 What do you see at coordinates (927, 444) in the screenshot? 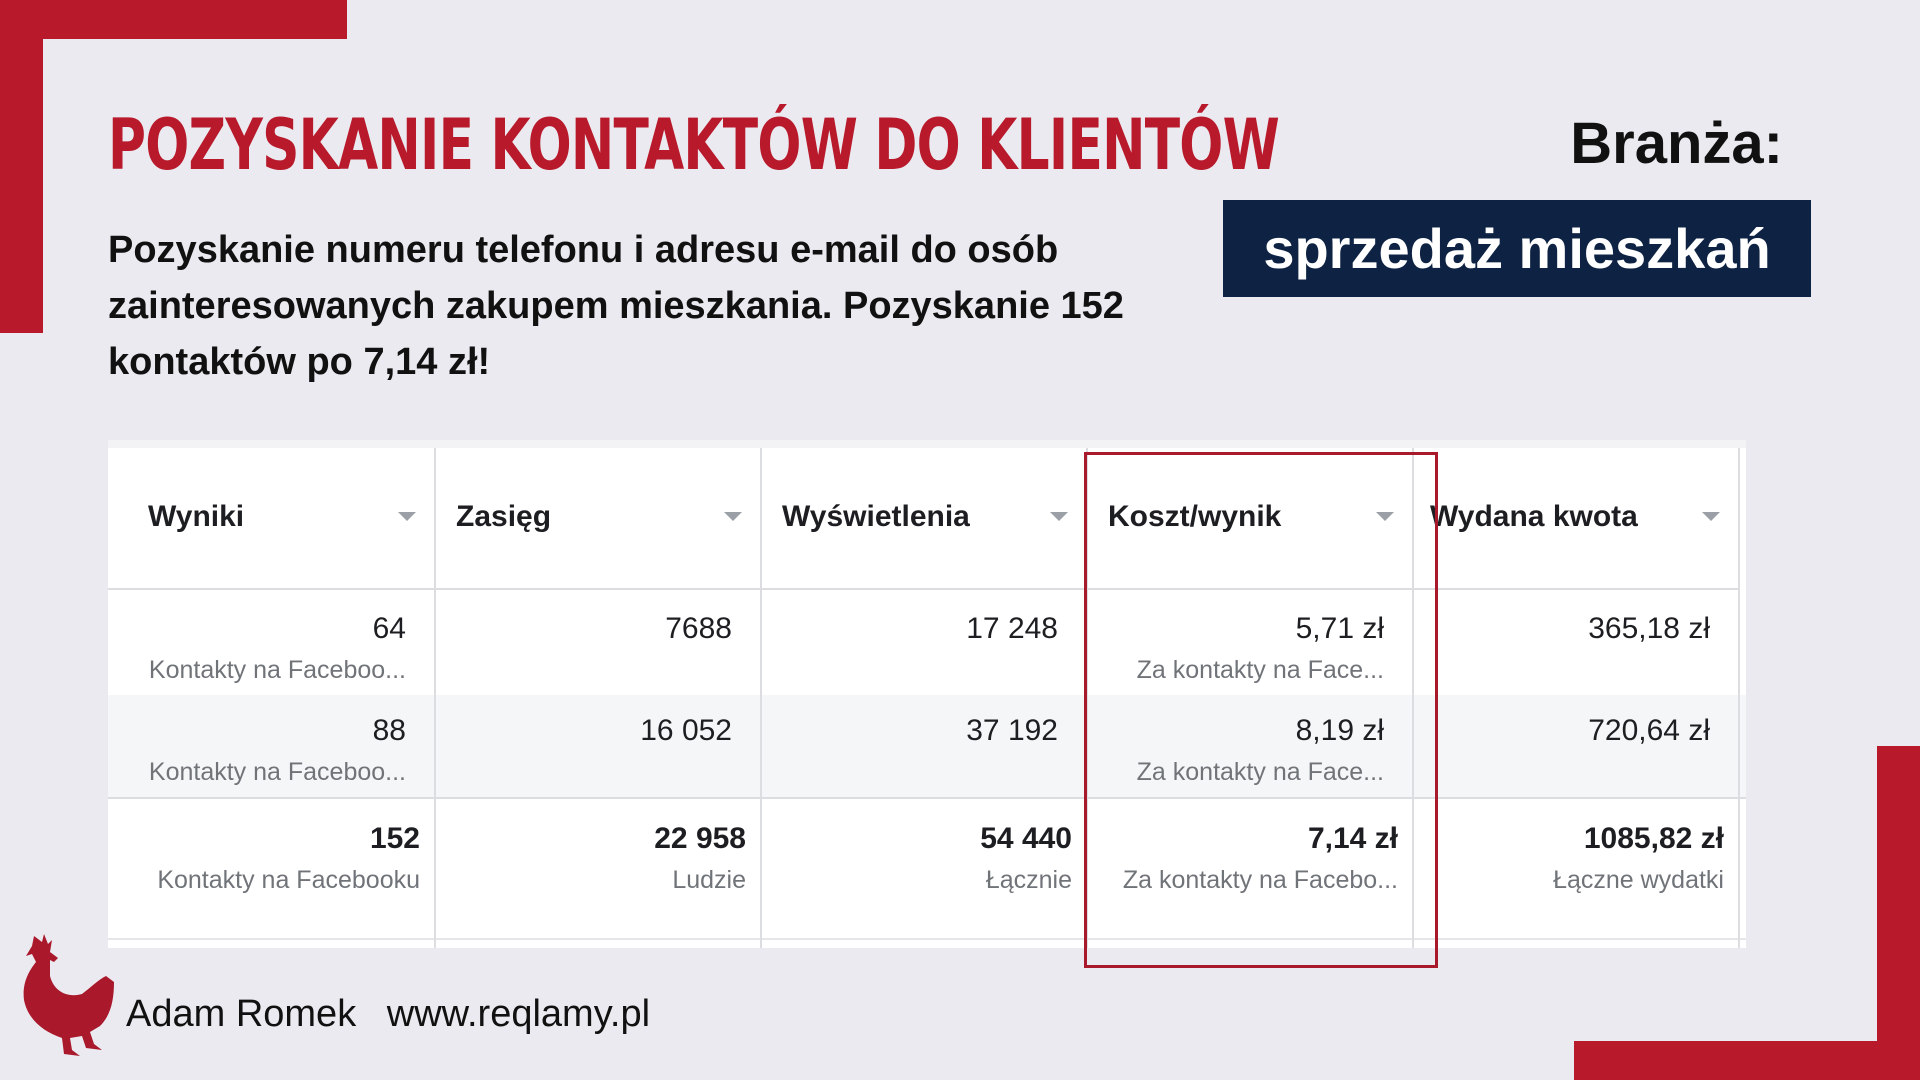
I see `table-top-strip` at bounding box center [927, 444].